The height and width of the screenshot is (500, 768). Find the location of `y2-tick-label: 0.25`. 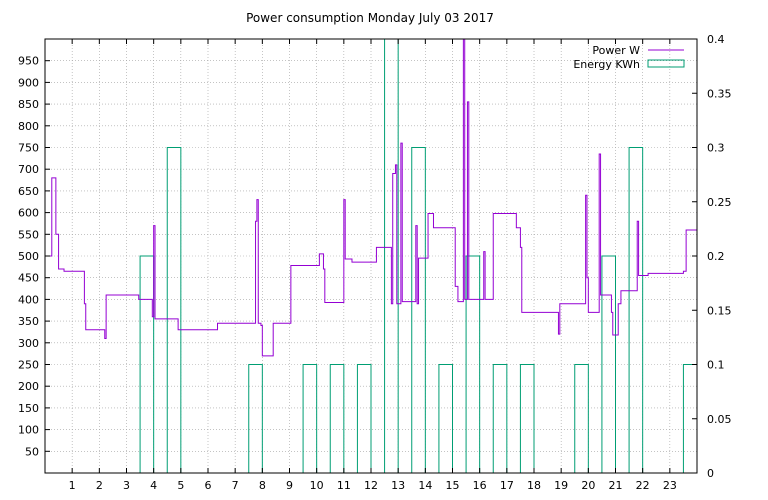

y2-tick-label: 0.25 is located at coordinates (719, 202).